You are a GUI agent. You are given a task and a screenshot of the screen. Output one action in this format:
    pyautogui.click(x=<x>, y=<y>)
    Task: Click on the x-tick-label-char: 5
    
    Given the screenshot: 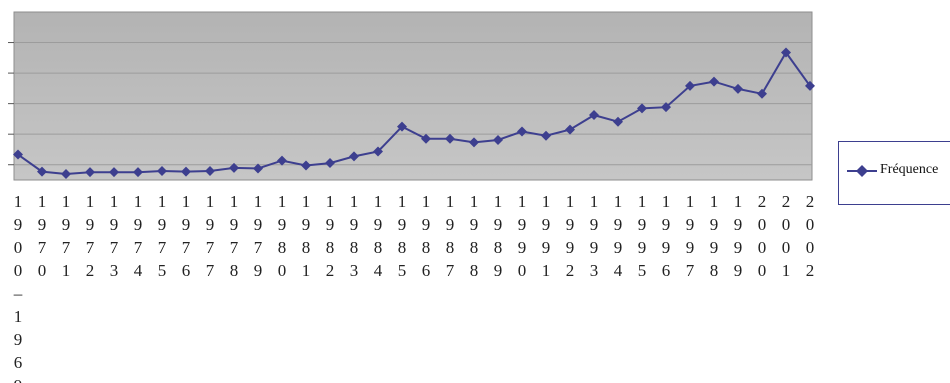 What is the action you would take?
    pyautogui.click(x=402, y=270)
    